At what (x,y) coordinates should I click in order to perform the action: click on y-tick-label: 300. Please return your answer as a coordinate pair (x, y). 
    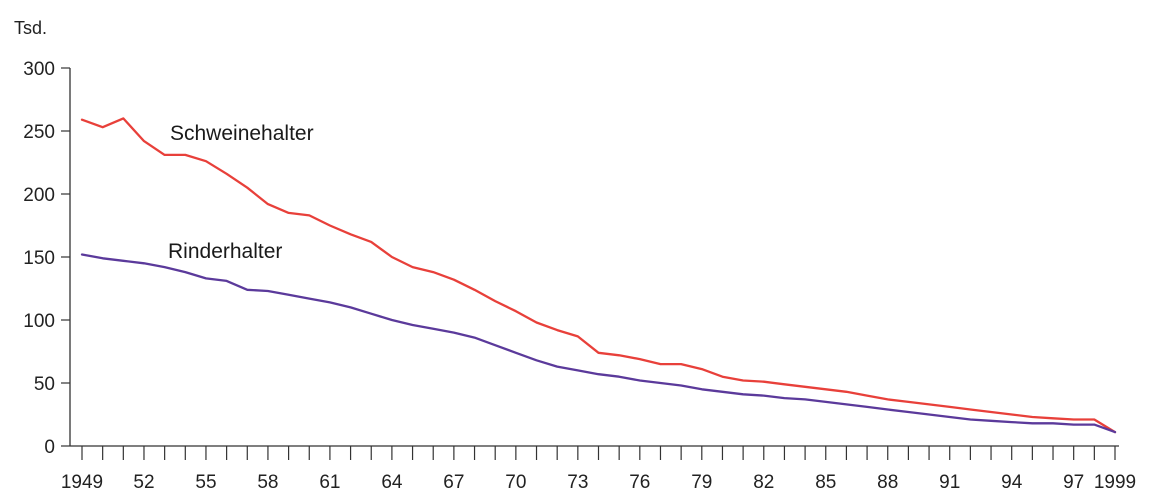
    Looking at the image, I should click on (39, 69).